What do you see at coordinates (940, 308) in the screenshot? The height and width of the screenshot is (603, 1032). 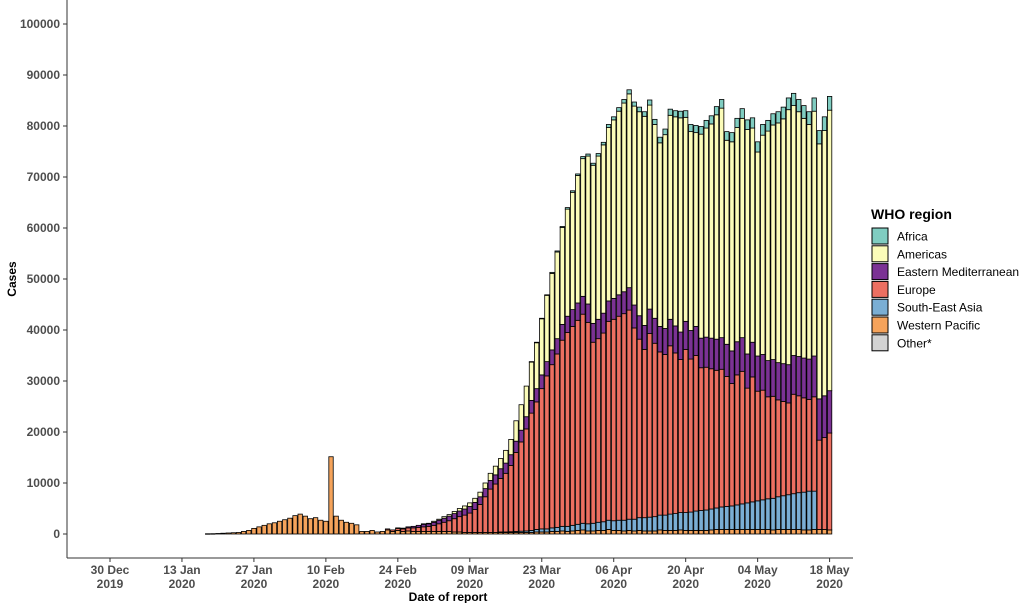 I see `legend-label: South-East Asia` at bounding box center [940, 308].